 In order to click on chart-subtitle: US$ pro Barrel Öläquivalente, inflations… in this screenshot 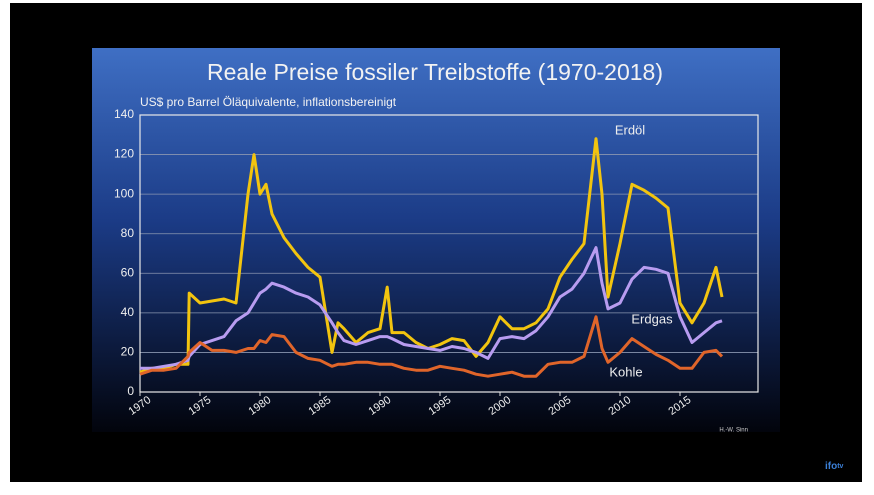, I will do `click(268, 102)`.